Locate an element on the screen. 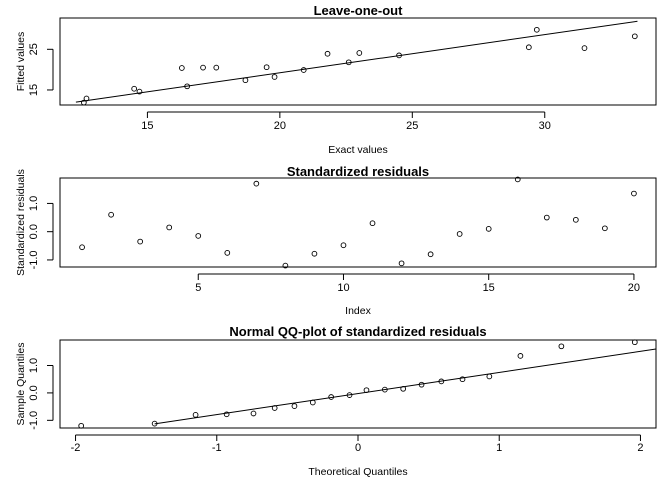 The image size is (672, 484). y-axis-label: Standardized residuals is located at coordinates (21, 222).